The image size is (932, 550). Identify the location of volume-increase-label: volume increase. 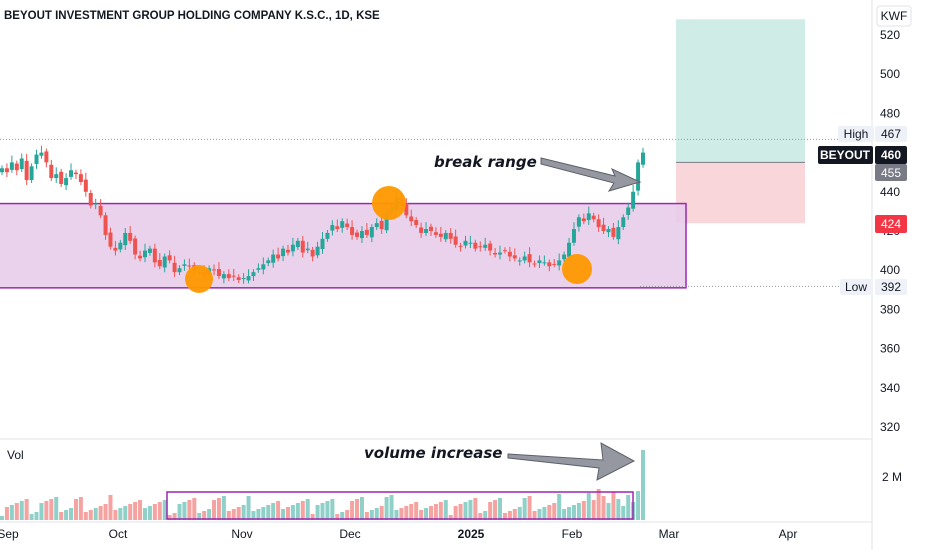
(433, 453).